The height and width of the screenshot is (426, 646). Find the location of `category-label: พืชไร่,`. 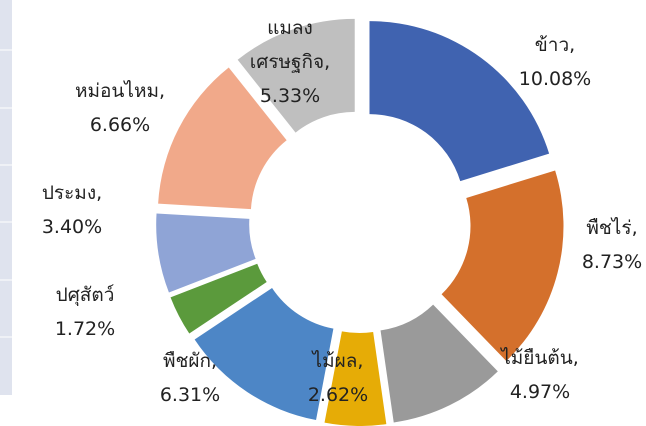

category-label: พืชไร่, is located at coordinates (612, 228).